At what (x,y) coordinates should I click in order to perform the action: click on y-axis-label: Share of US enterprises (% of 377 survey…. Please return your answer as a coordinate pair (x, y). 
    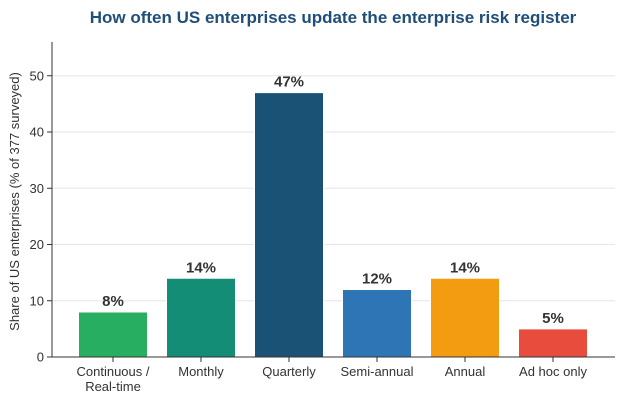
    Looking at the image, I should click on (14, 201).